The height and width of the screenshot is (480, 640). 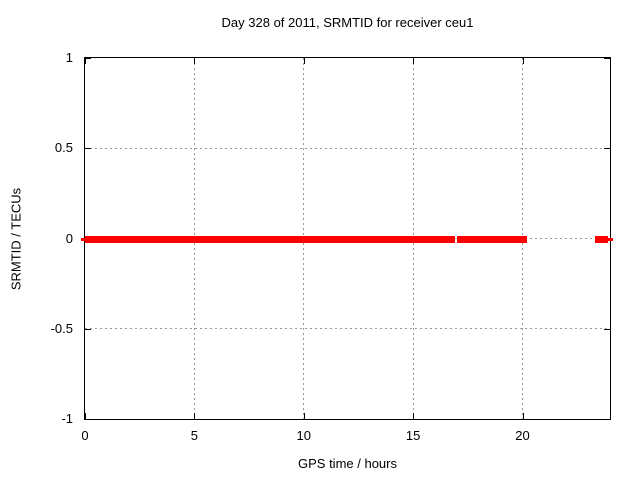 I want to click on y-tick-label: 0, so click(x=69, y=238).